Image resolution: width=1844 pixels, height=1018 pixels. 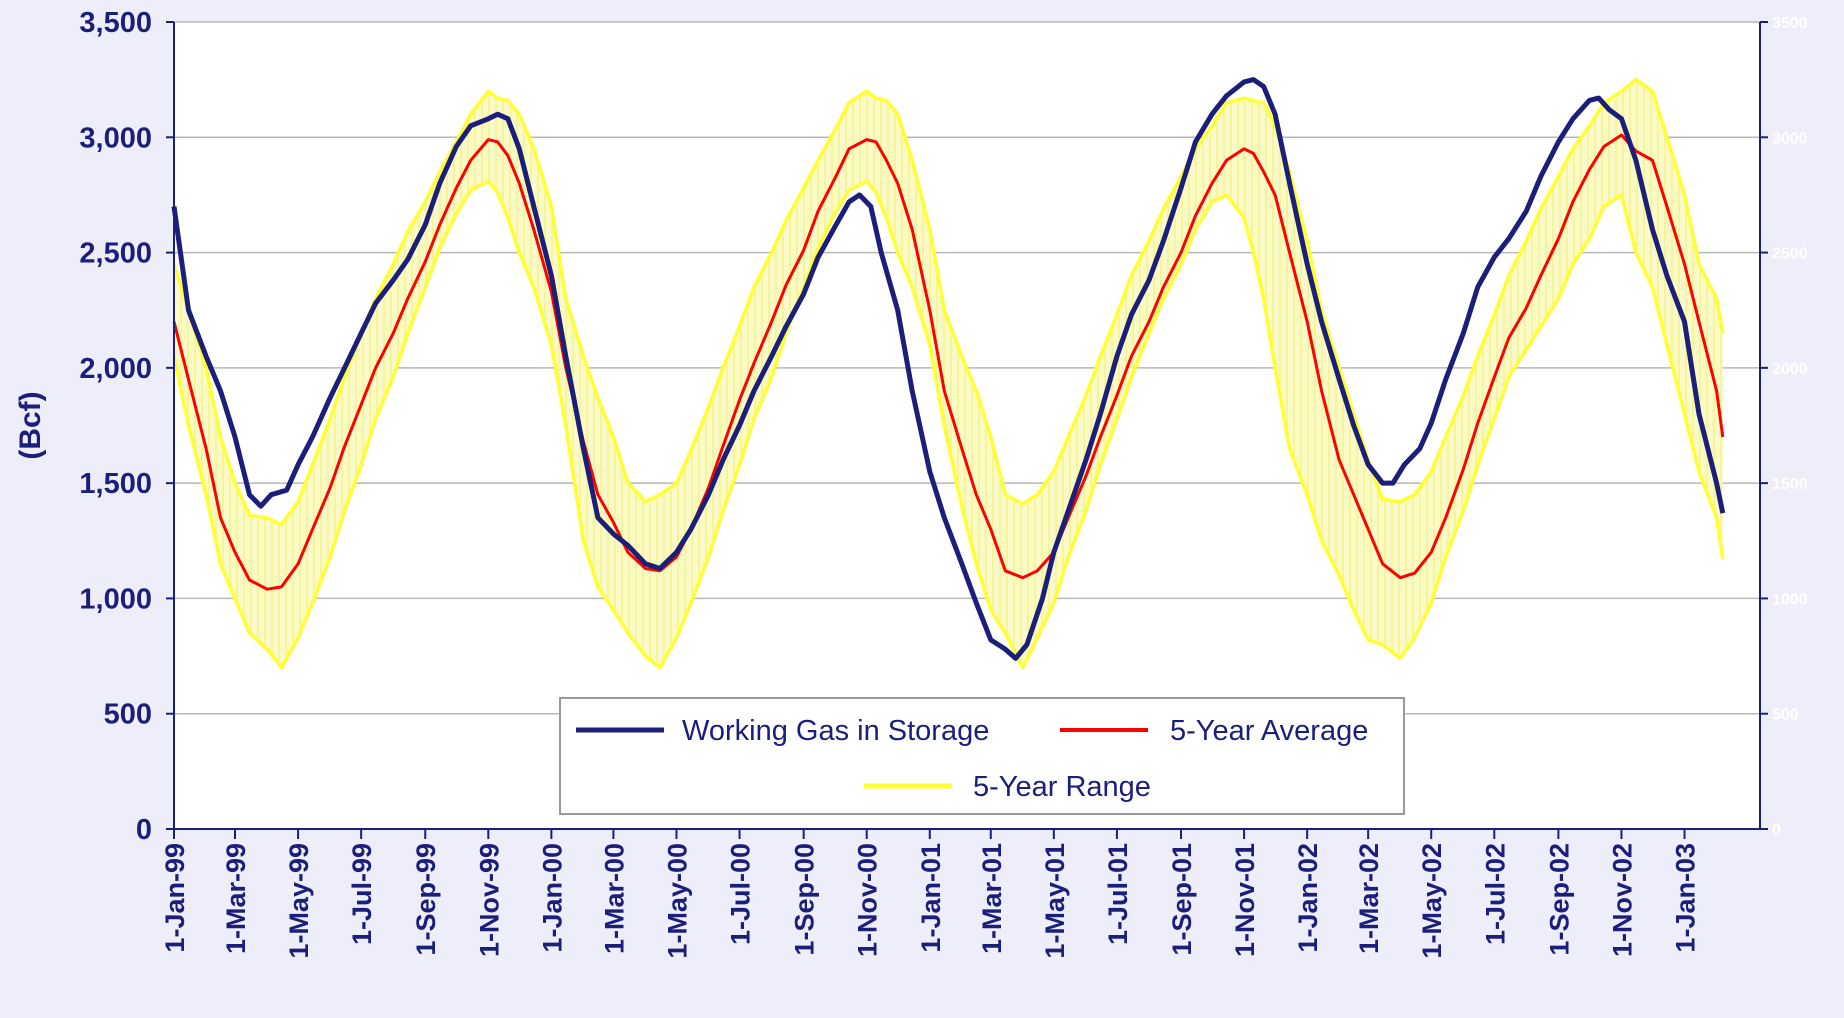 I want to click on y-tick-label-left: 500, so click(x=128, y=715).